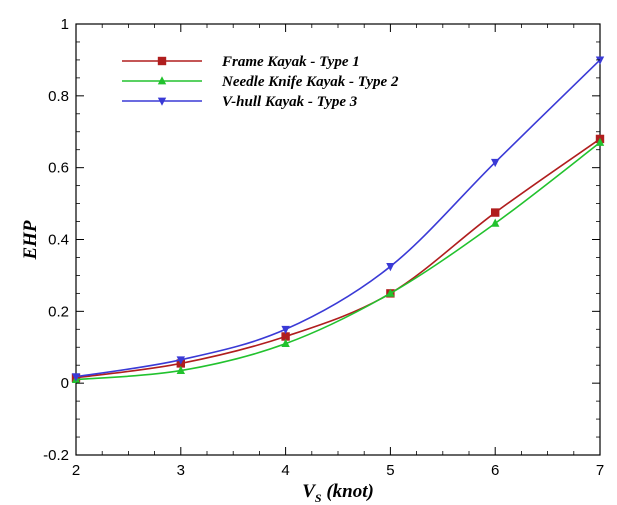 This screenshot has width=617, height=505. What do you see at coordinates (600, 470) in the screenshot?
I see `x-tick-label: 7` at bounding box center [600, 470].